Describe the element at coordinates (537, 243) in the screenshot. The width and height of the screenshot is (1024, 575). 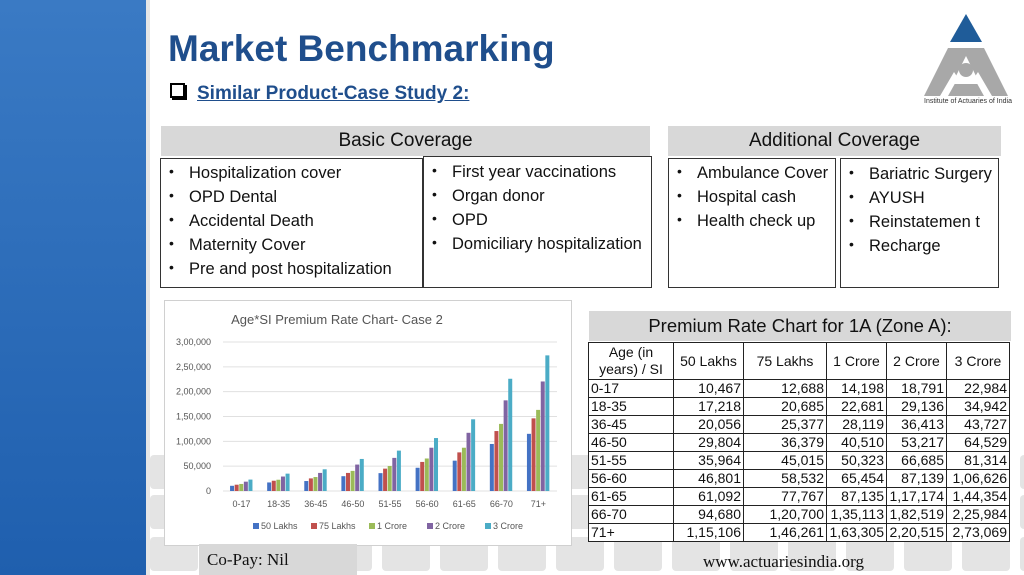
I see `list-item: Domiciliary hospitalization` at that location.